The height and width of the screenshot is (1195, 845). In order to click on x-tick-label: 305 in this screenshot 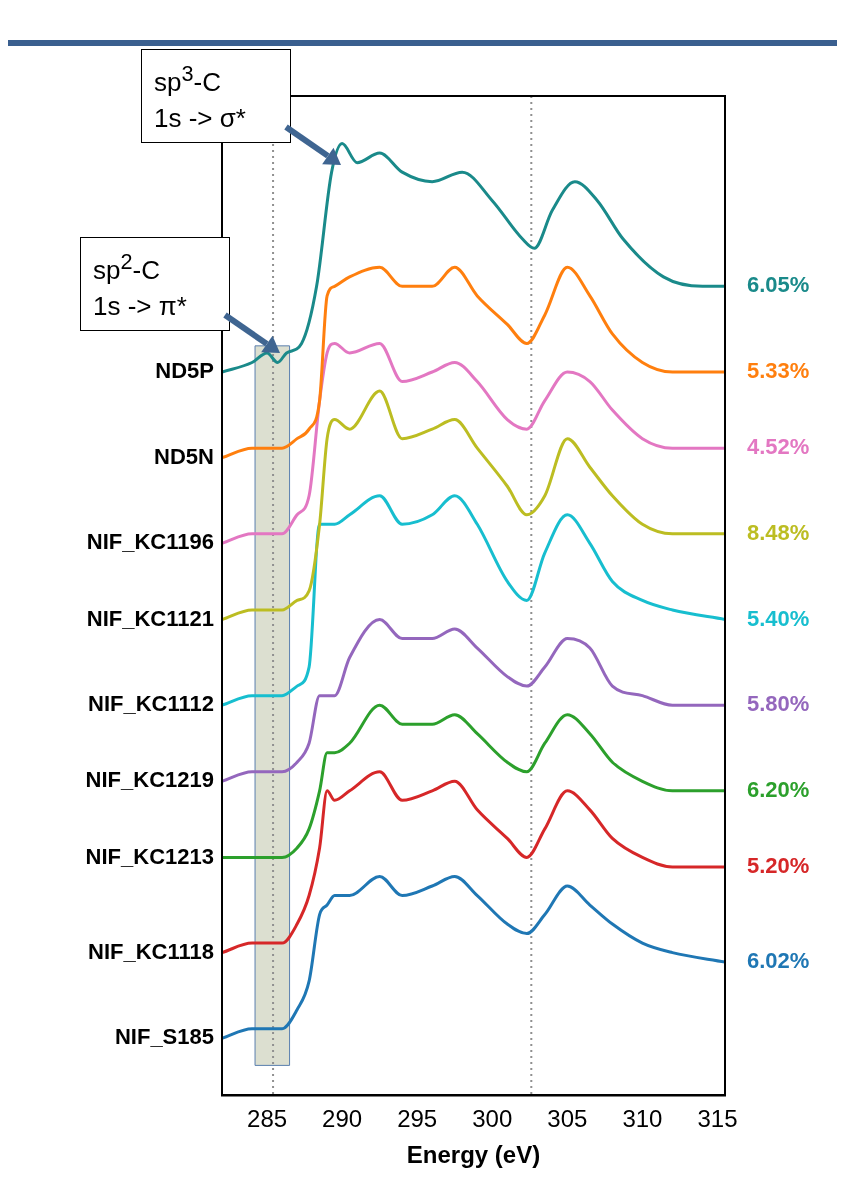, I will do `click(567, 1119)`.